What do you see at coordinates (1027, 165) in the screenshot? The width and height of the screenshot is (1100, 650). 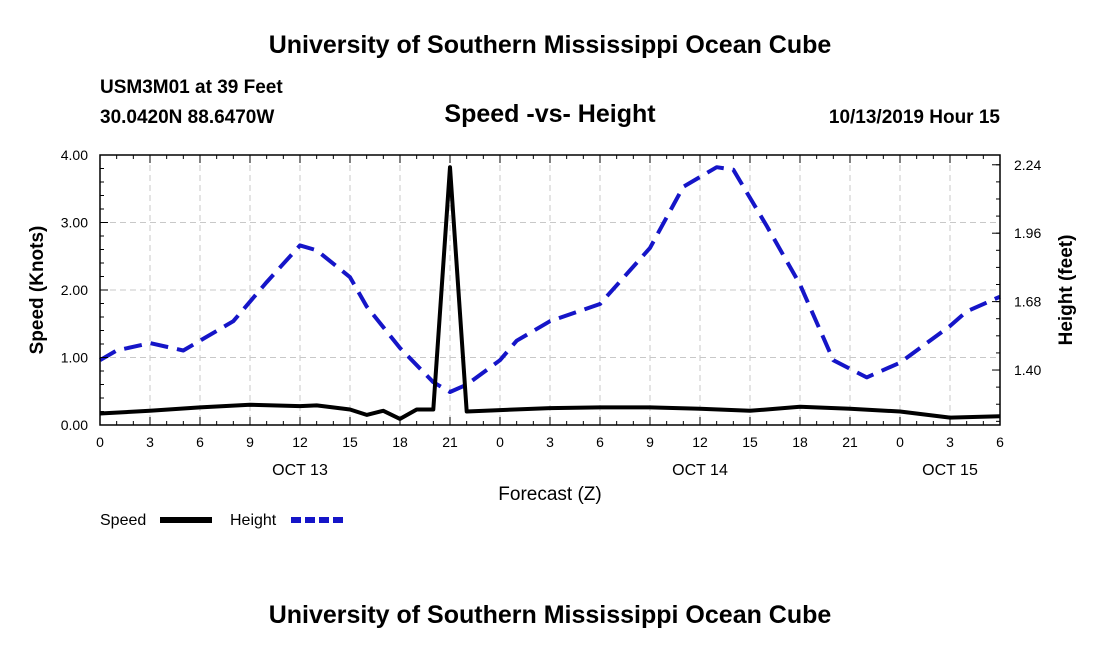 I see `y2-tick-label: 2.24` at bounding box center [1027, 165].